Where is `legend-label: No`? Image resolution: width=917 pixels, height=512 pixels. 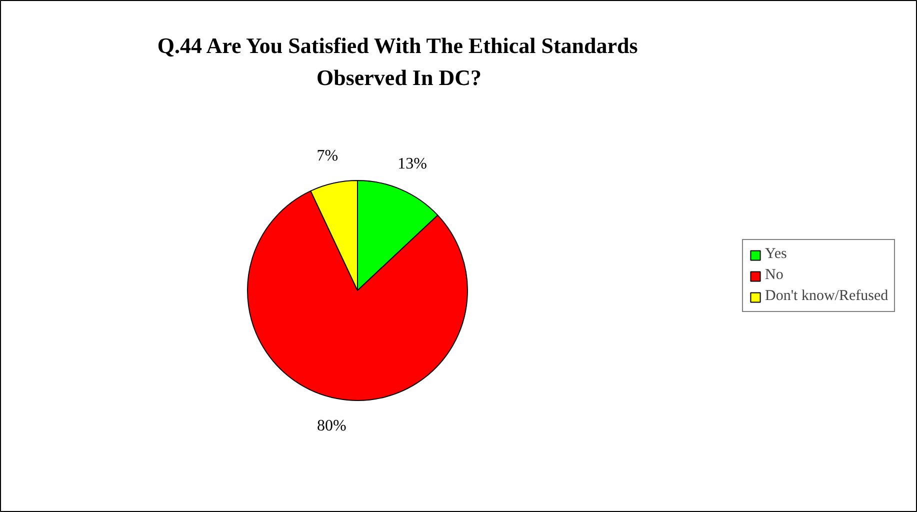 legend-label: No is located at coordinates (774, 275).